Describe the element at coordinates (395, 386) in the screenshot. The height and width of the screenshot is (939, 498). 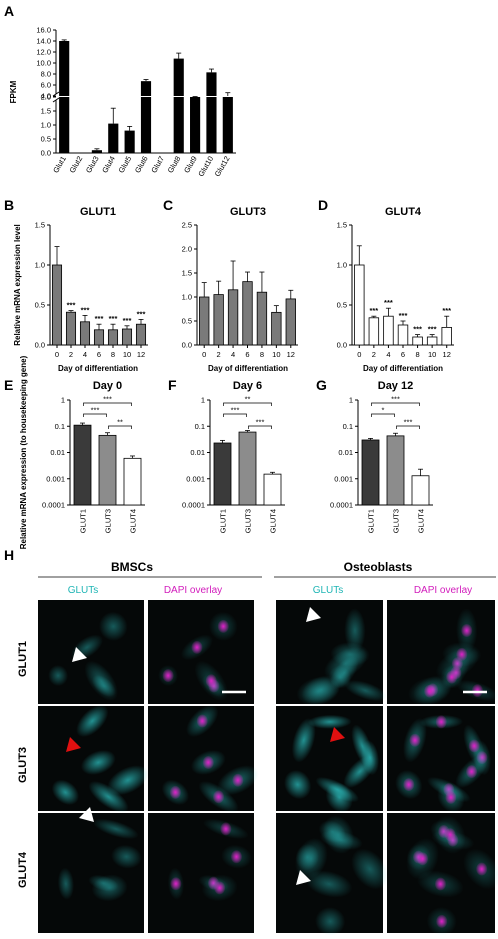
I see `chart-title: Day 12` at that location.